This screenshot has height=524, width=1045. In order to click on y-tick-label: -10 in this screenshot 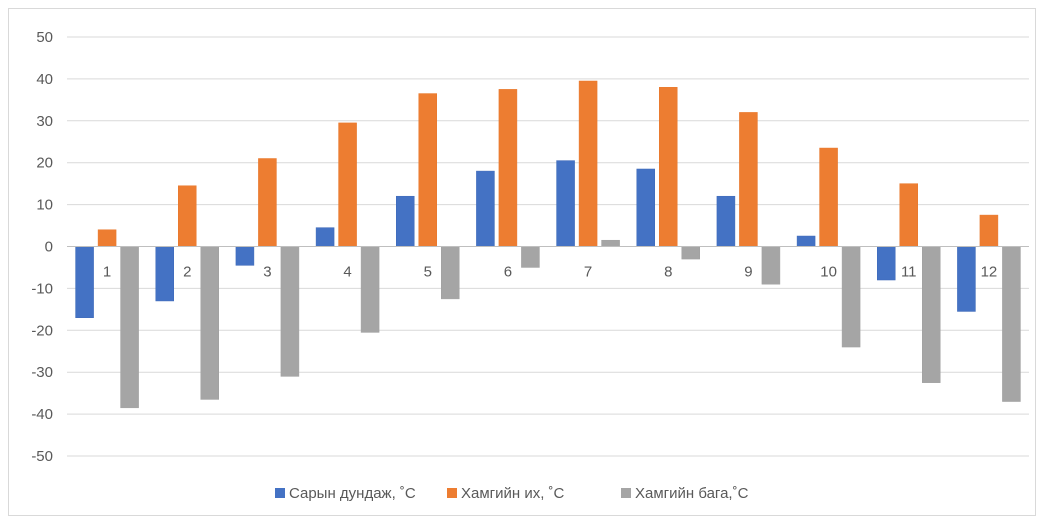, I will do `click(42, 288)`.